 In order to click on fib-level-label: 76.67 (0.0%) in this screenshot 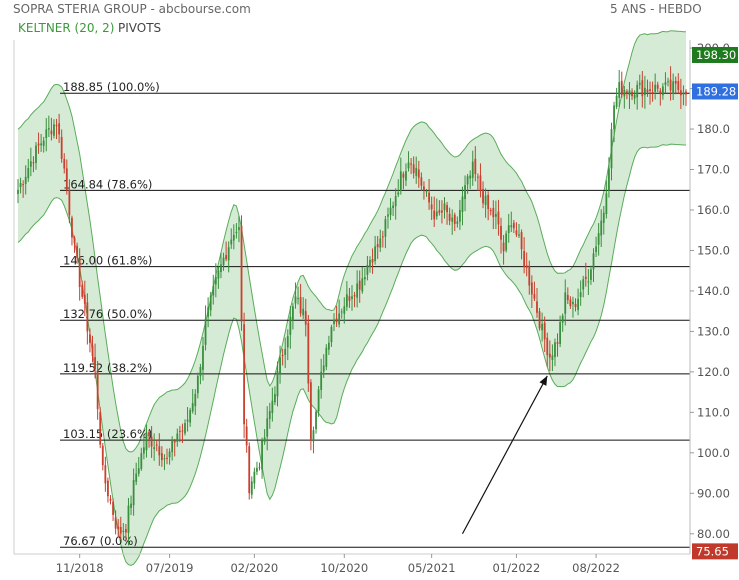, I will do `click(100, 541)`.